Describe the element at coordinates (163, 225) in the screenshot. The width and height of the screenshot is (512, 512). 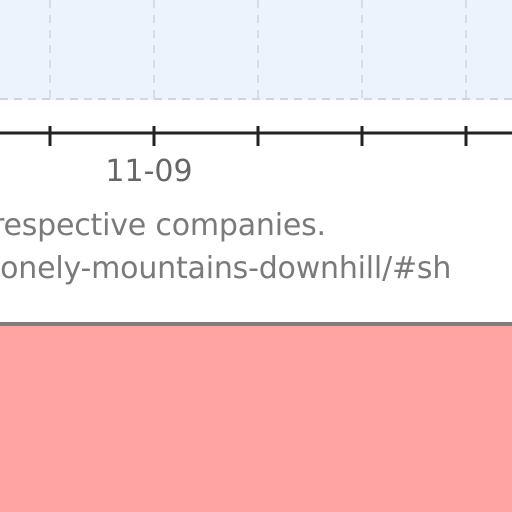
I see `footnote-copyright: respective companies.` at that location.